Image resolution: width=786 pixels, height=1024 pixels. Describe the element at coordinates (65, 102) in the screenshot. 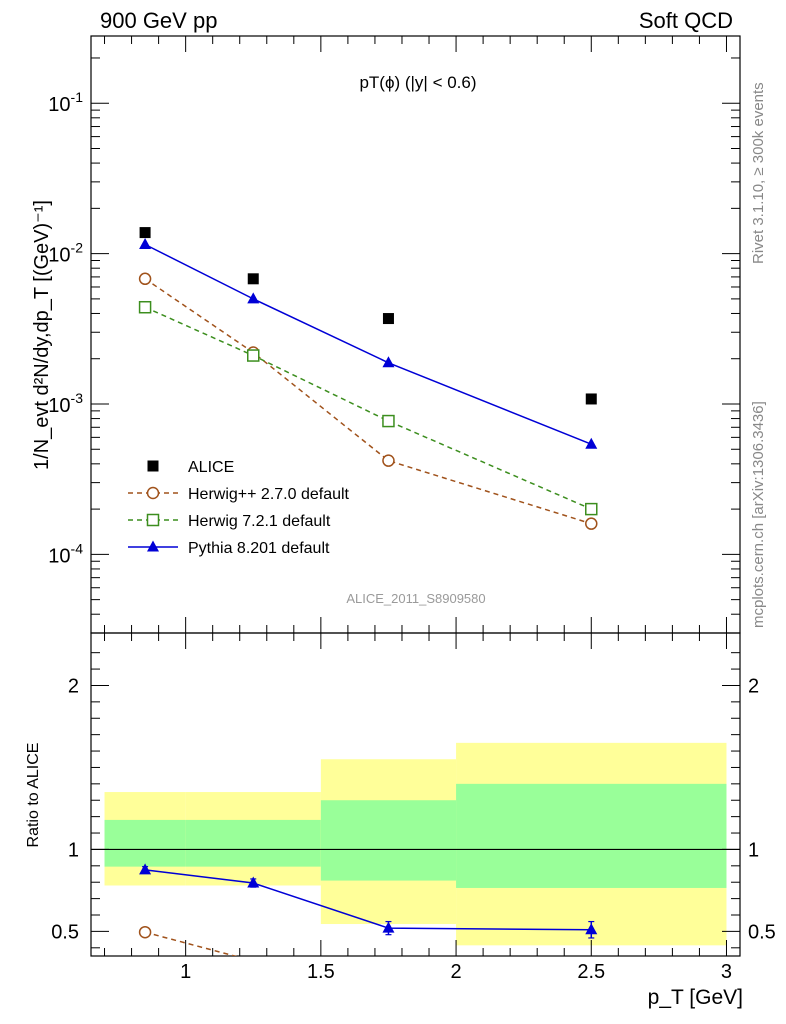

I see `y-tick-label: 10⁻¹` at that location.